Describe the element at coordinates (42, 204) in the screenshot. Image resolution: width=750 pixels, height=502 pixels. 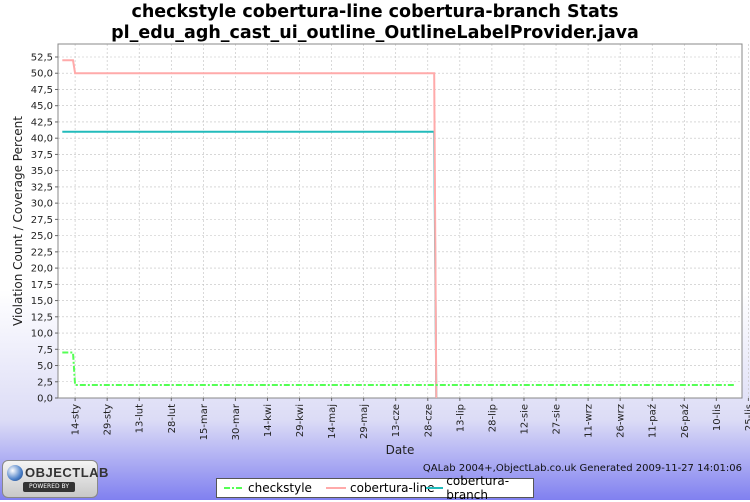
I see `y-tick-label: 30,0` at that location.